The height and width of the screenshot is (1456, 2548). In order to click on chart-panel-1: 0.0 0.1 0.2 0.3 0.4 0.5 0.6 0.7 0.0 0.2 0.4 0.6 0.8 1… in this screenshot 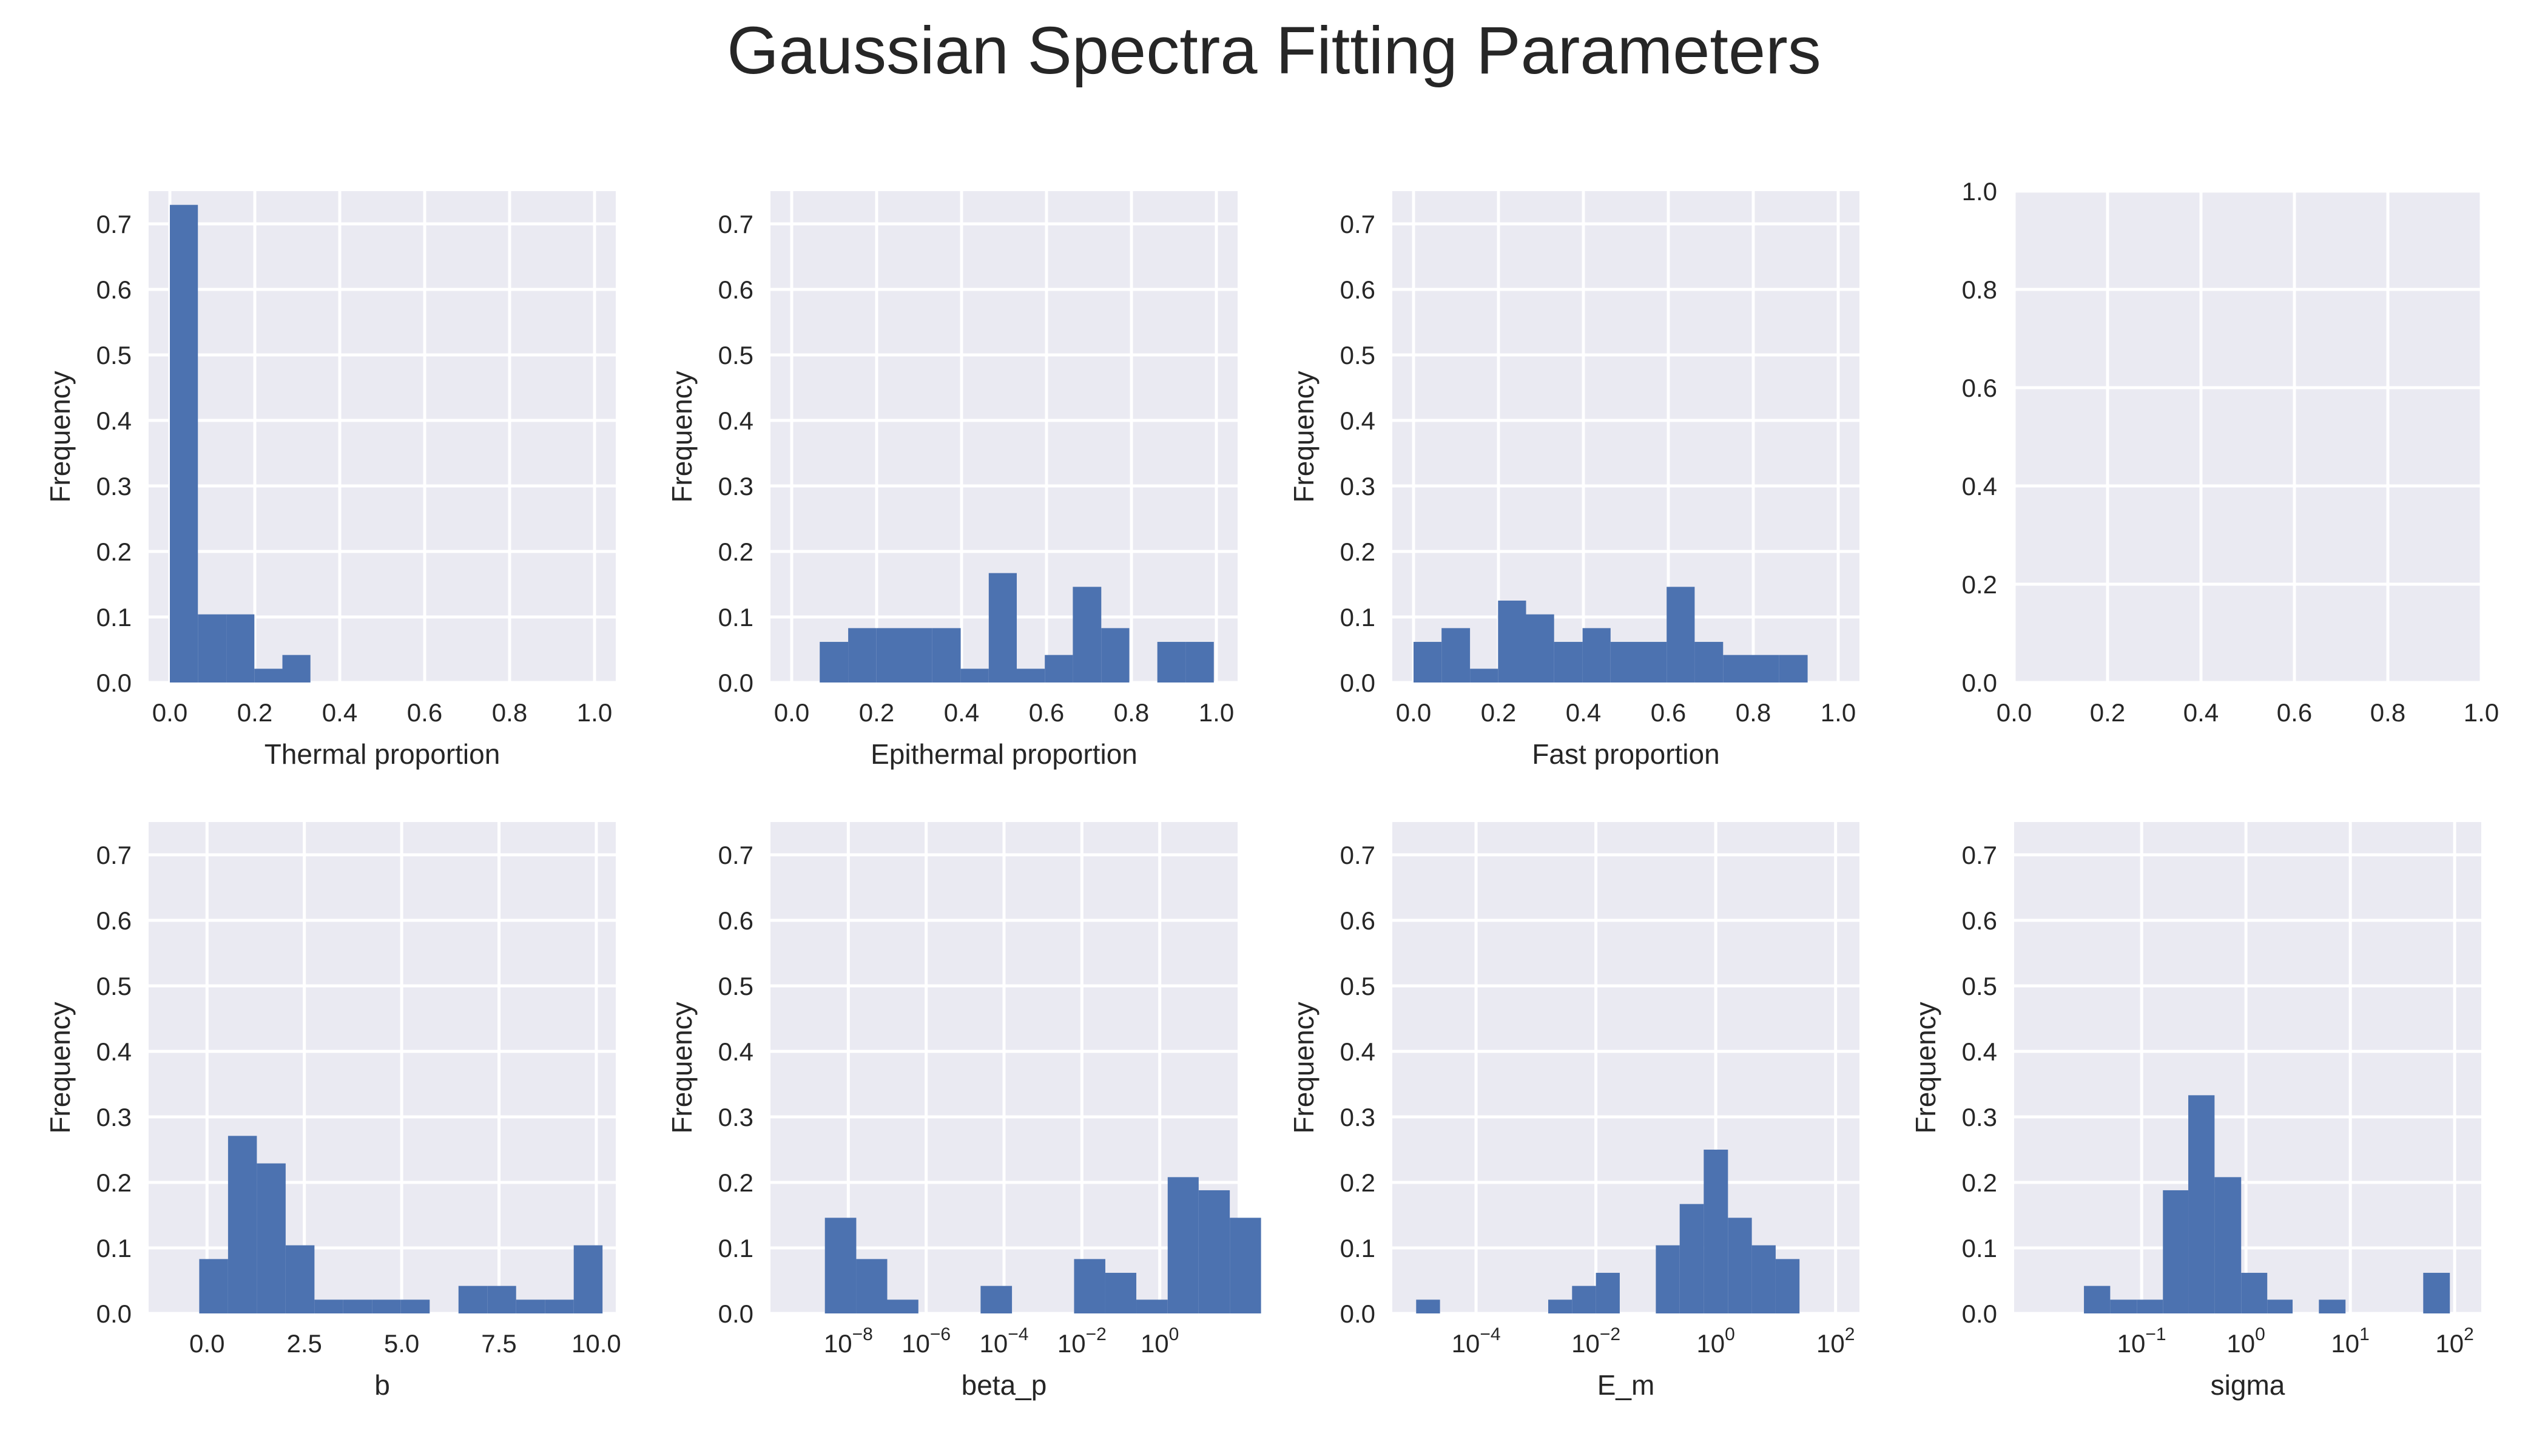, I will do `click(330, 480)`.